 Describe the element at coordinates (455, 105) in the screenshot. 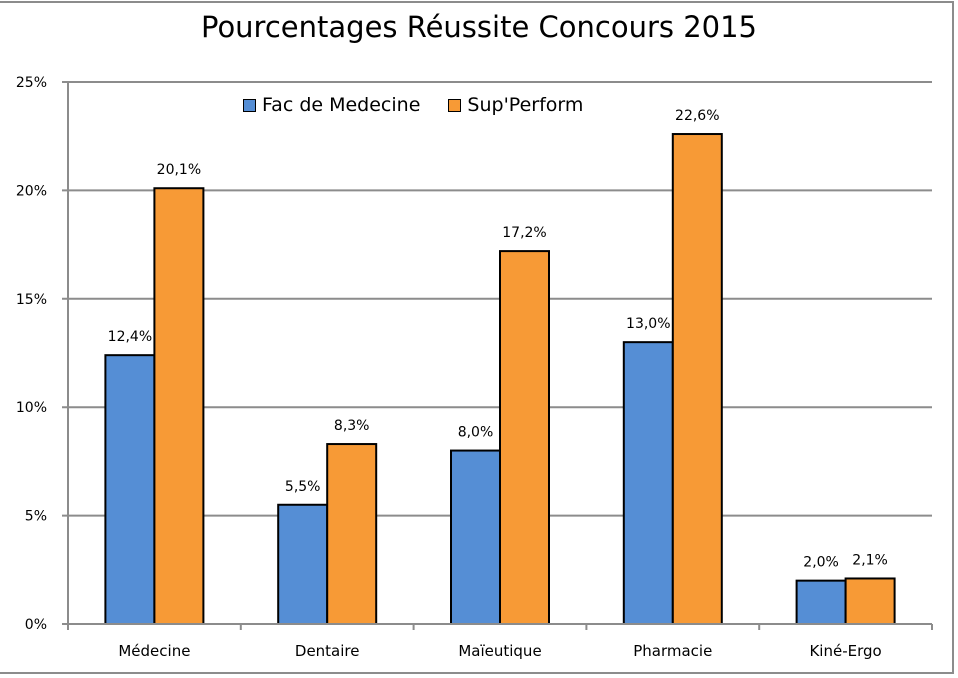

I see `legend-swatch-orange` at that location.